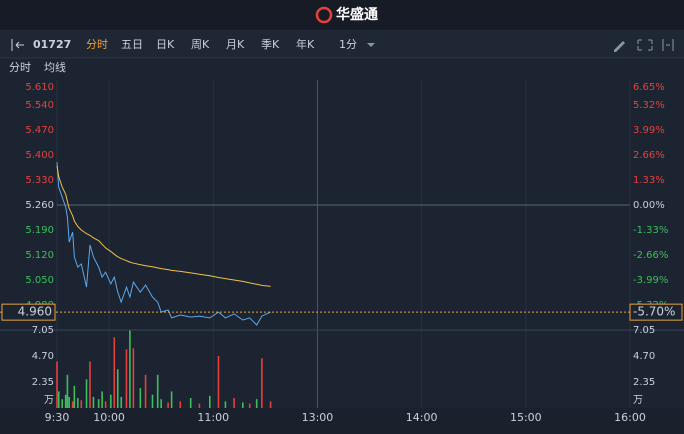 The height and width of the screenshot is (434, 684). What do you see at coordinates (650, 280) in the screenshot?
I see `y2-tick-label: -3.99%` at bounding box center [650, 280].